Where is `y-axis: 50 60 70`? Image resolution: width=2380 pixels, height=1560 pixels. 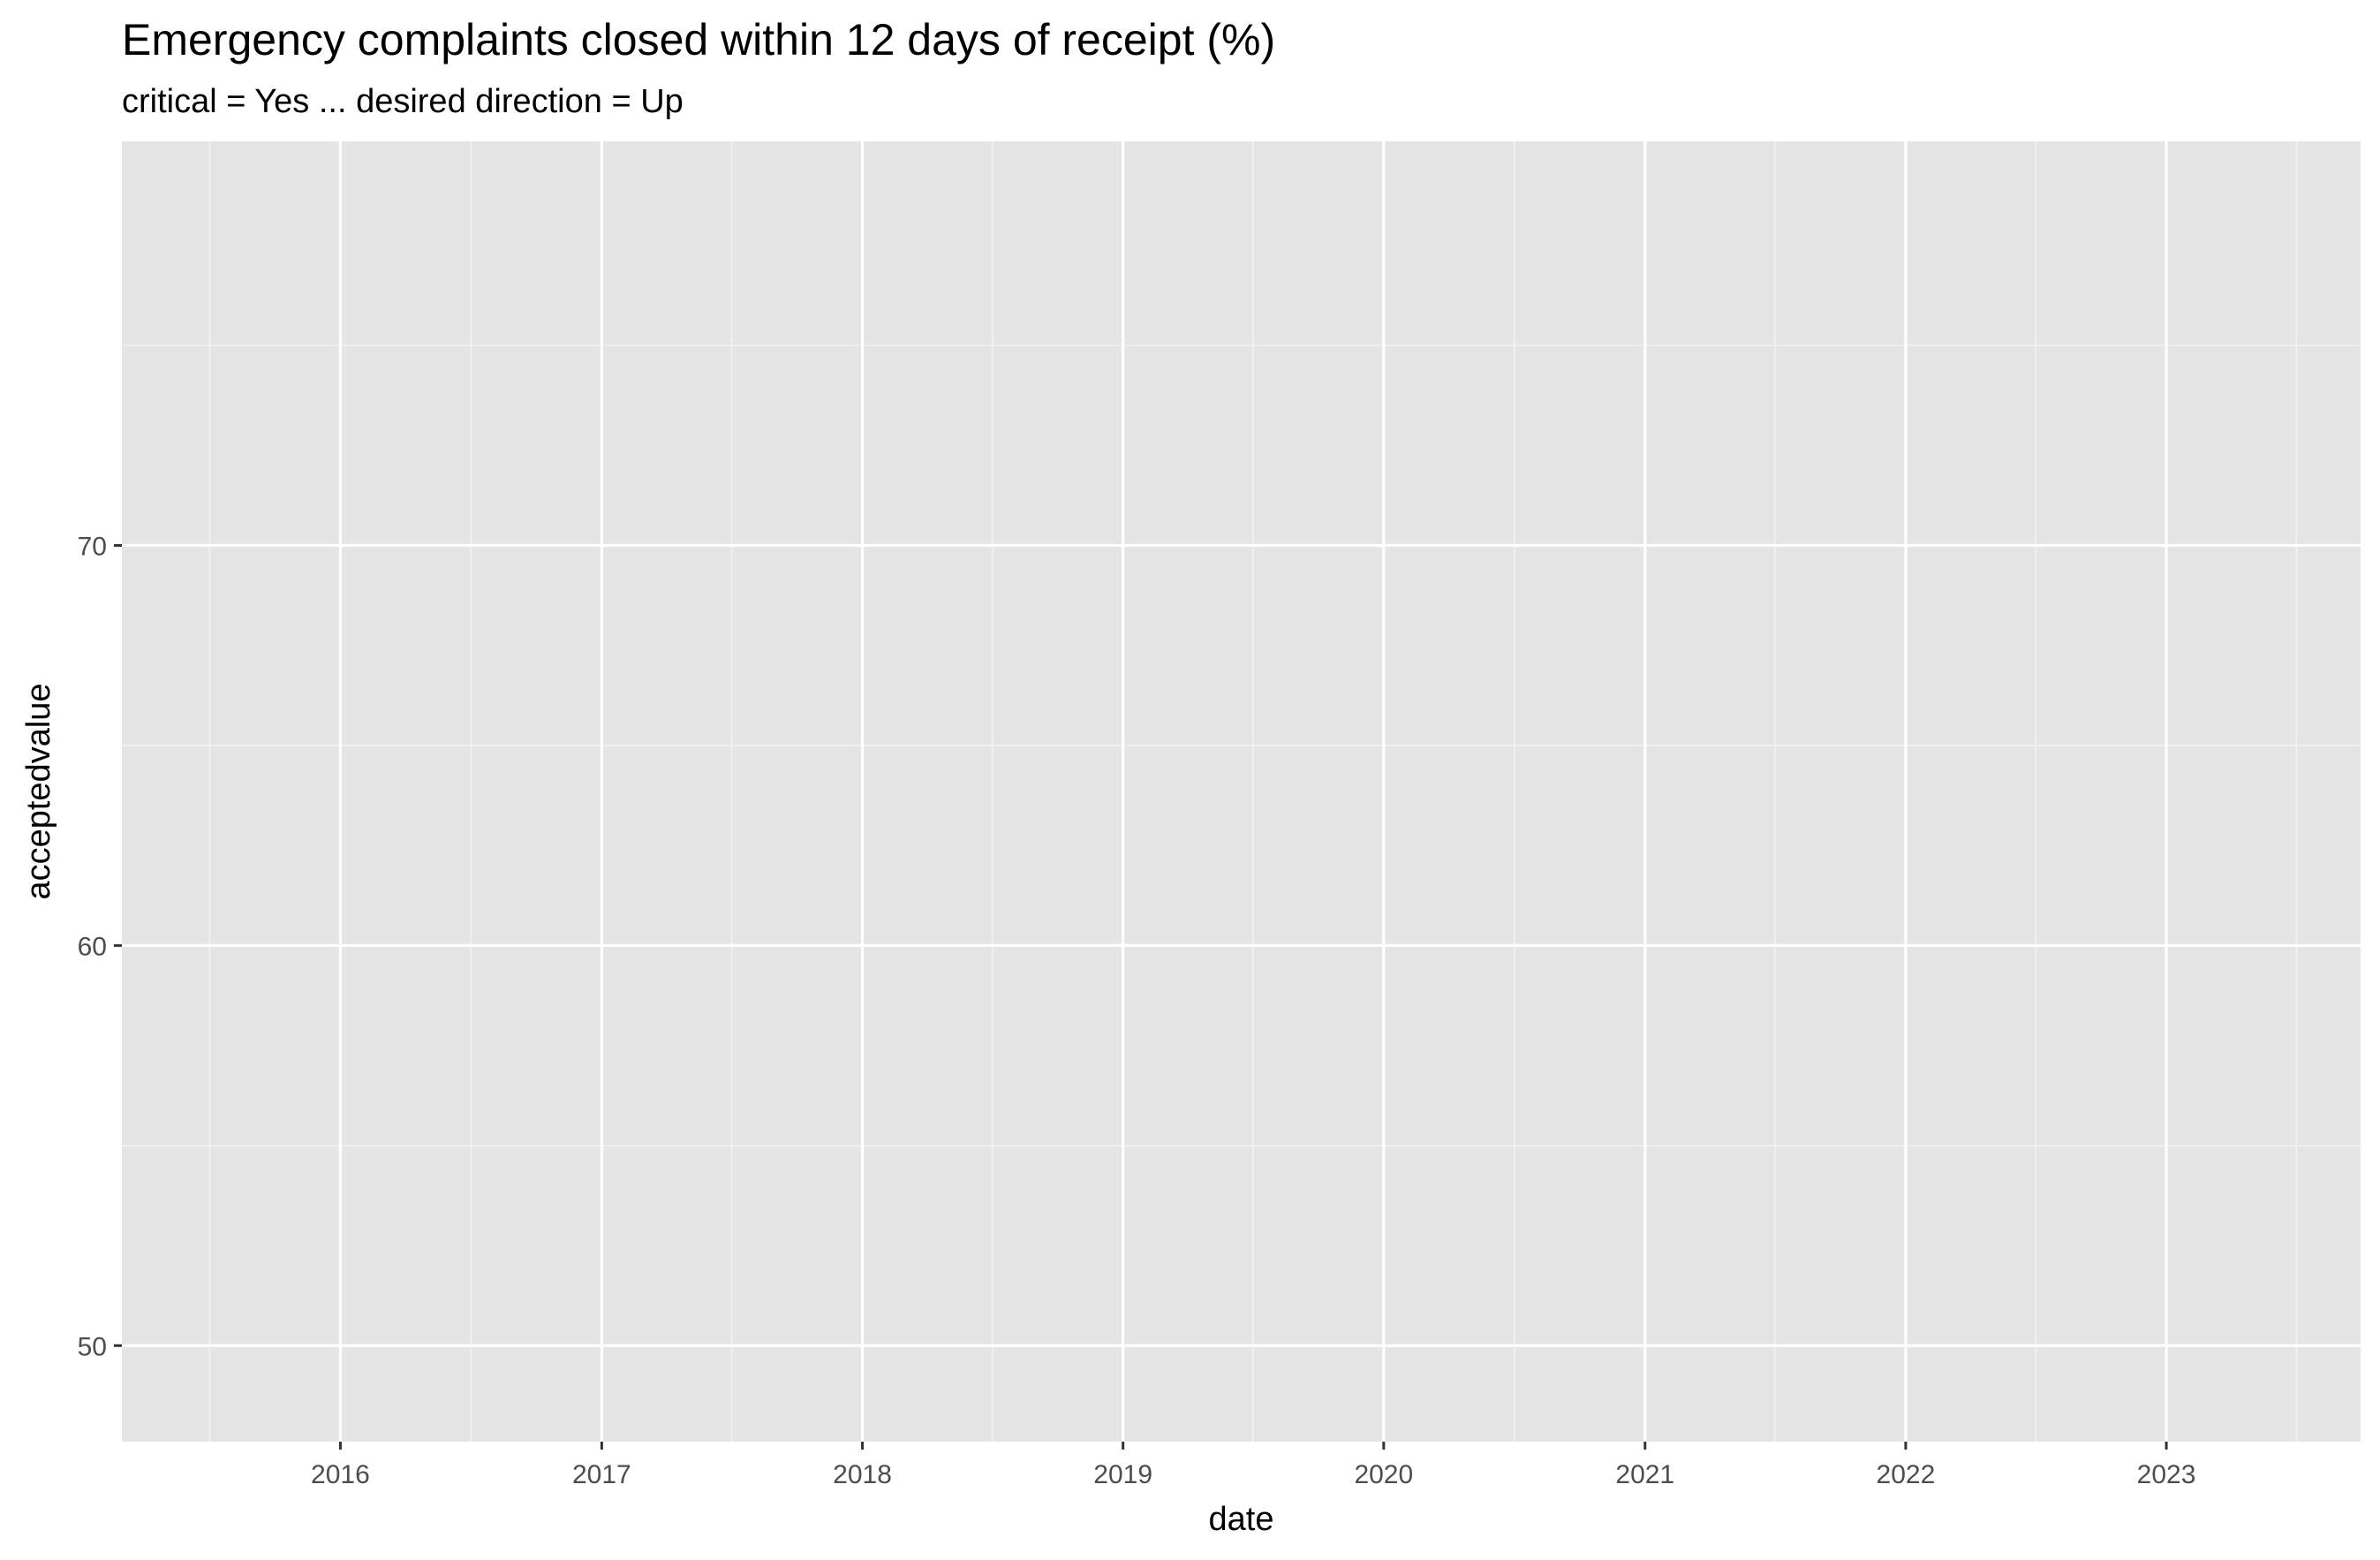 y-axis: 50 60 70 is located at coordinates (100, 946).